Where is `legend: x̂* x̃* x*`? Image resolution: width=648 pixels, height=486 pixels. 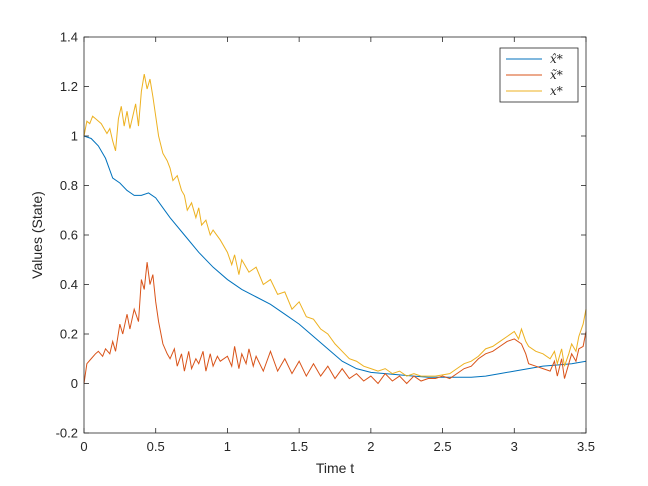 legend: x̂* x̃* x* is located at coordinates (539, 75).